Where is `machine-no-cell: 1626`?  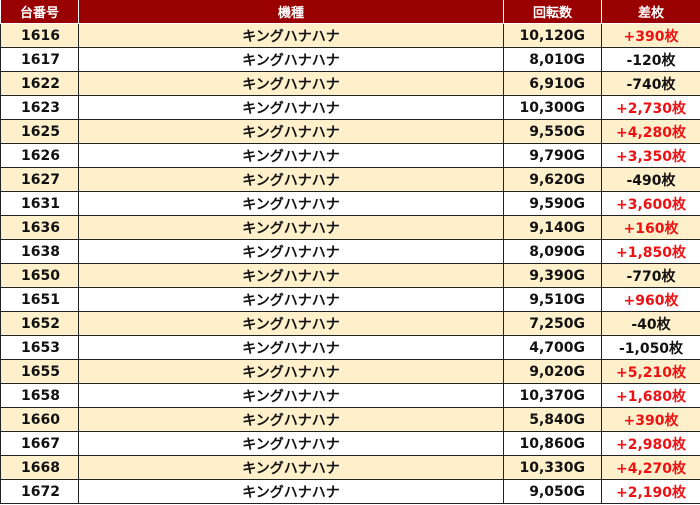 machine-no-cell: 1626 is located at coordinates (39, 155).